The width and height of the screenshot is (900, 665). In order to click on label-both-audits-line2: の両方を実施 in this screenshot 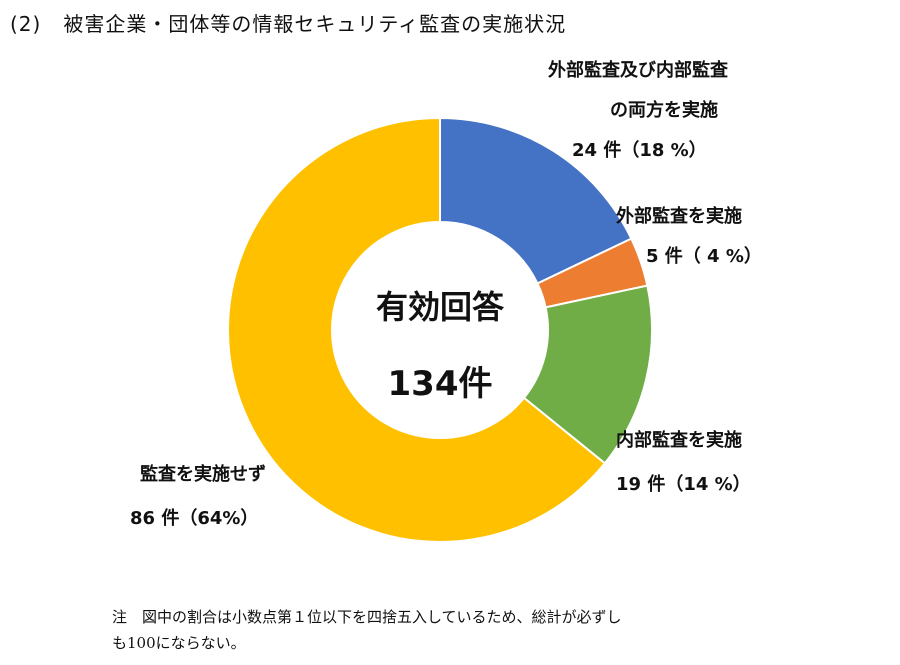, I will do `click(664, 110)`.